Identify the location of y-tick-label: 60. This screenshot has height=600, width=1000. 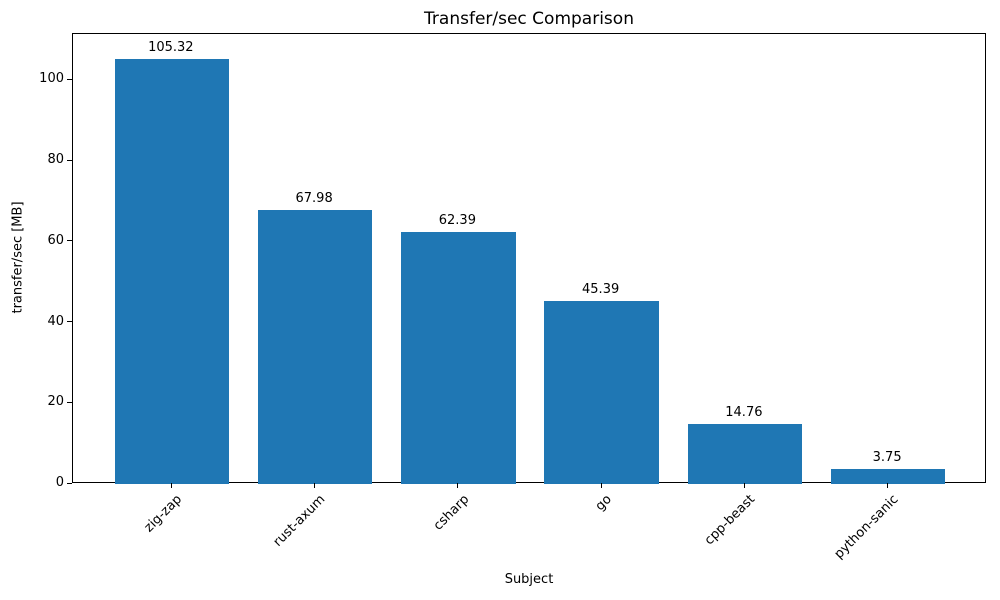
(55, 240).